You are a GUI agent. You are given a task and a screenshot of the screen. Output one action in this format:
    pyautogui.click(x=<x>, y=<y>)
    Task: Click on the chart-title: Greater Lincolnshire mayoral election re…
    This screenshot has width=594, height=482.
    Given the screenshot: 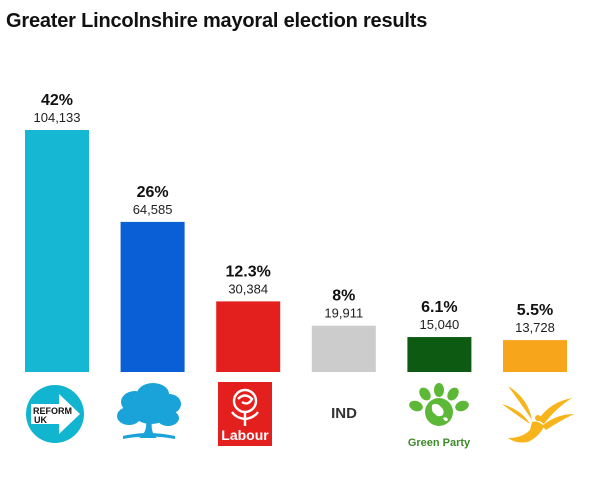 What is the action you would take?
    pyautogui.click(x=217, y=21)
    